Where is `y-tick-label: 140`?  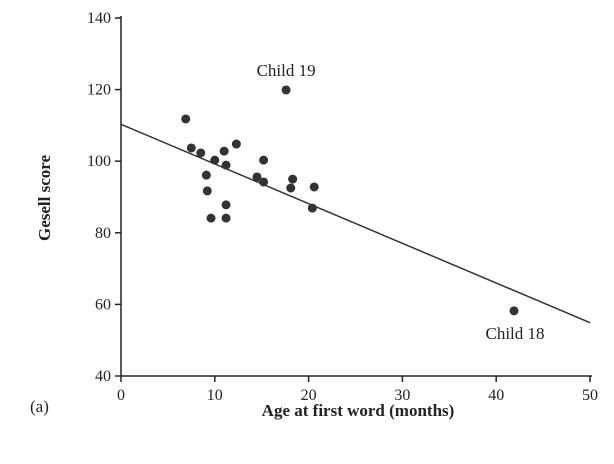
y-tick-label: 140 is located at coordinates (99, 18).